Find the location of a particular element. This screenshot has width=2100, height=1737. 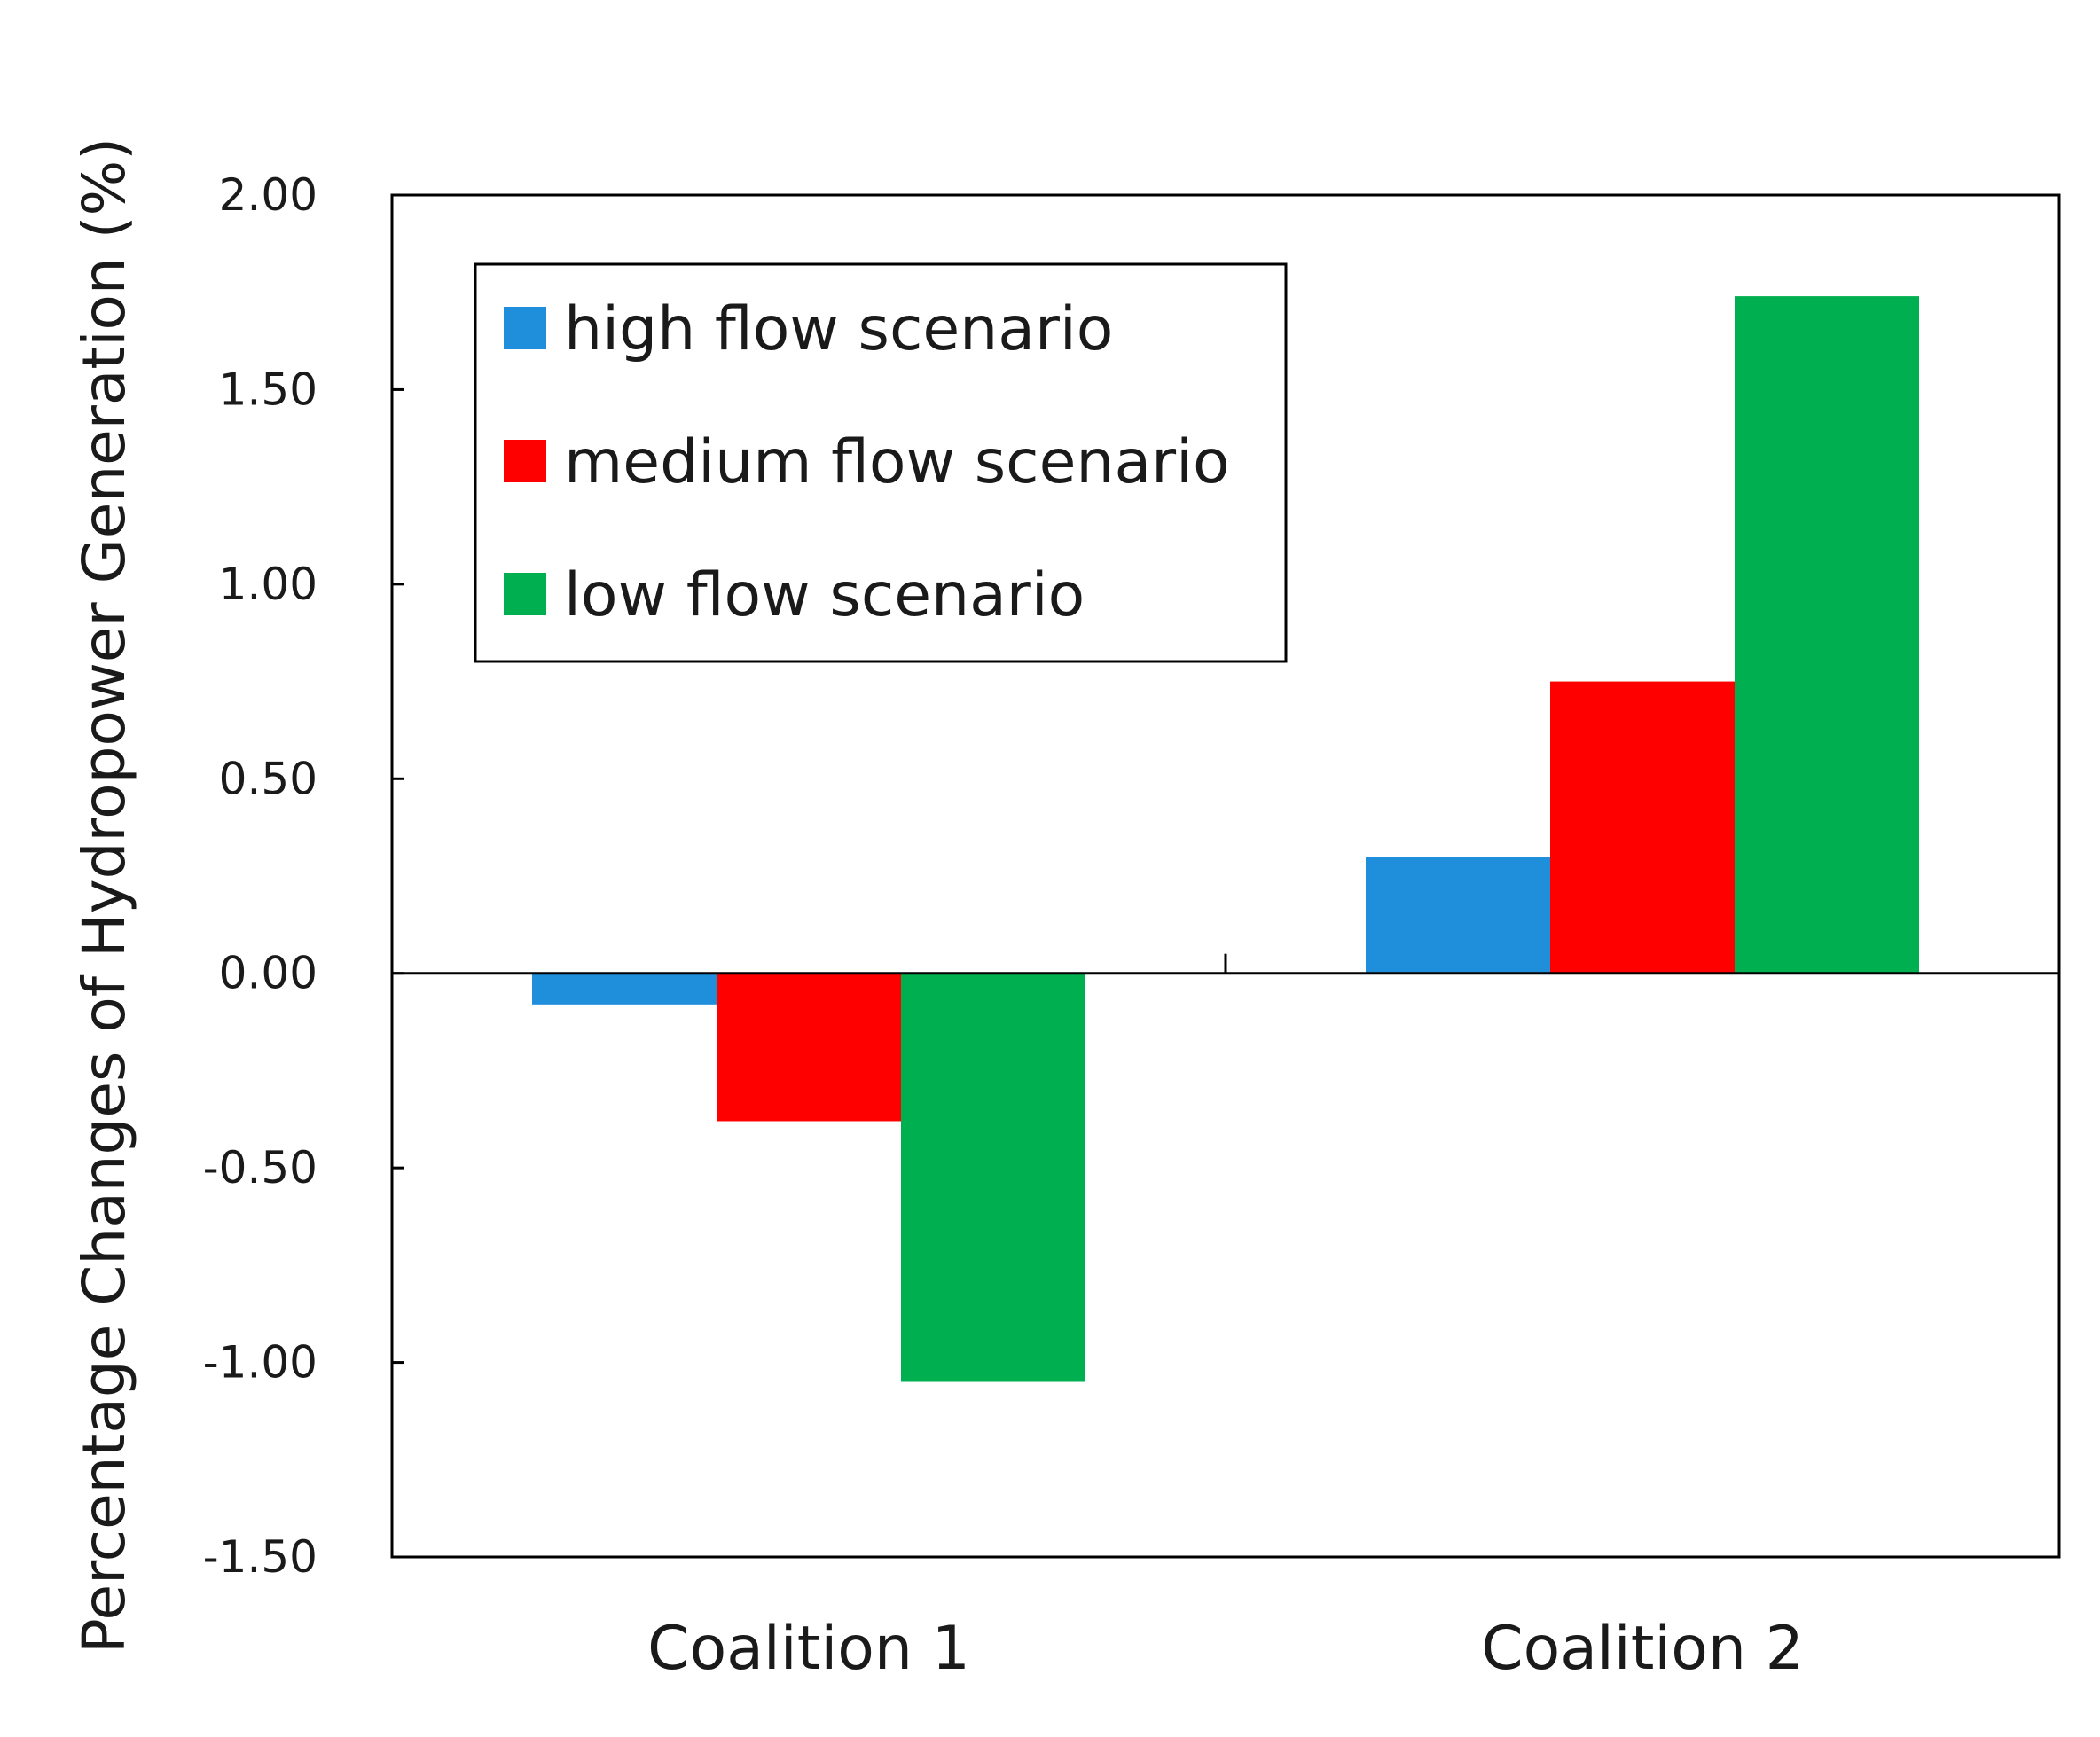

y-tick-label: 0.50 is located at coordinates (268, 778).